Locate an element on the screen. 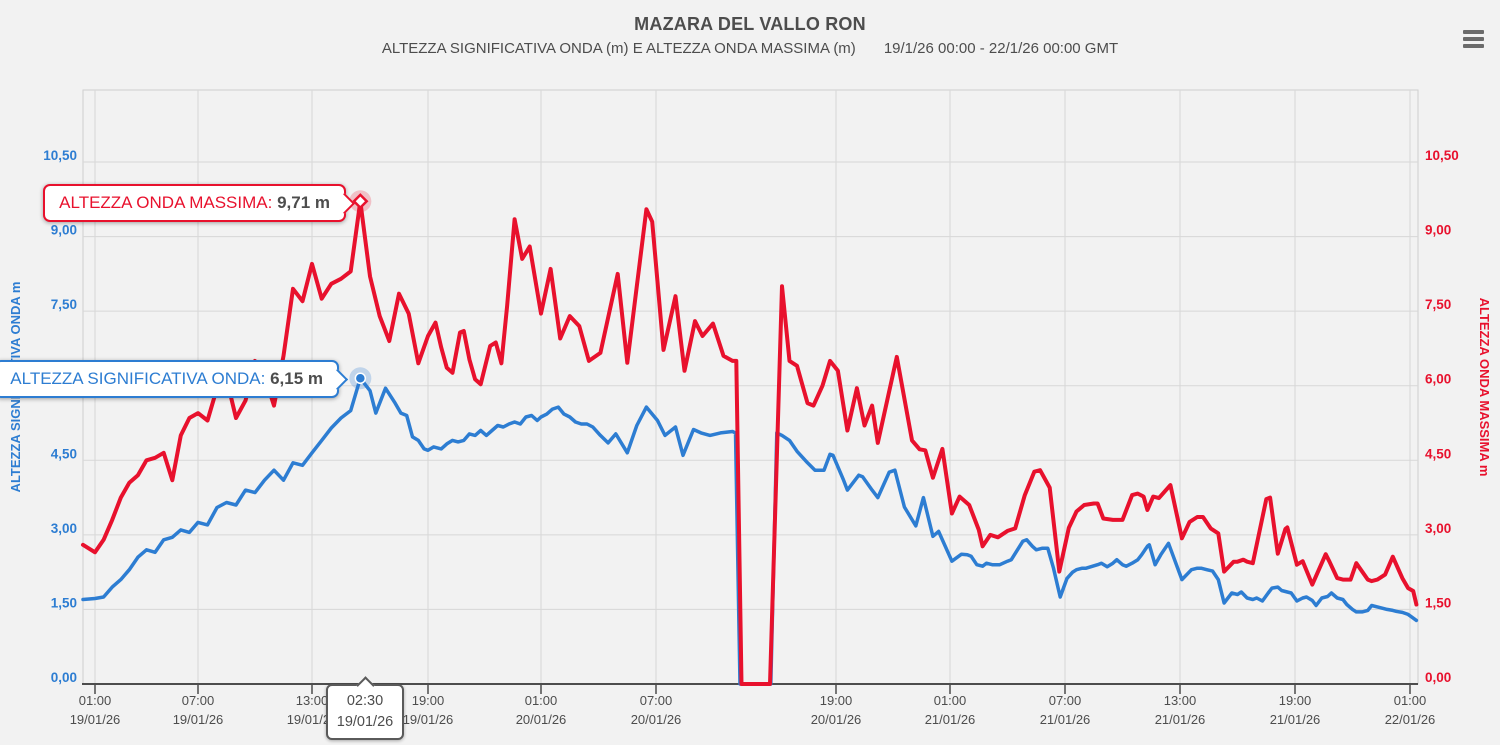  tooltip-onda-massima: ALTEZZA ONDA MASSIMA: 9,71 m is located at coordinates (199, 203).